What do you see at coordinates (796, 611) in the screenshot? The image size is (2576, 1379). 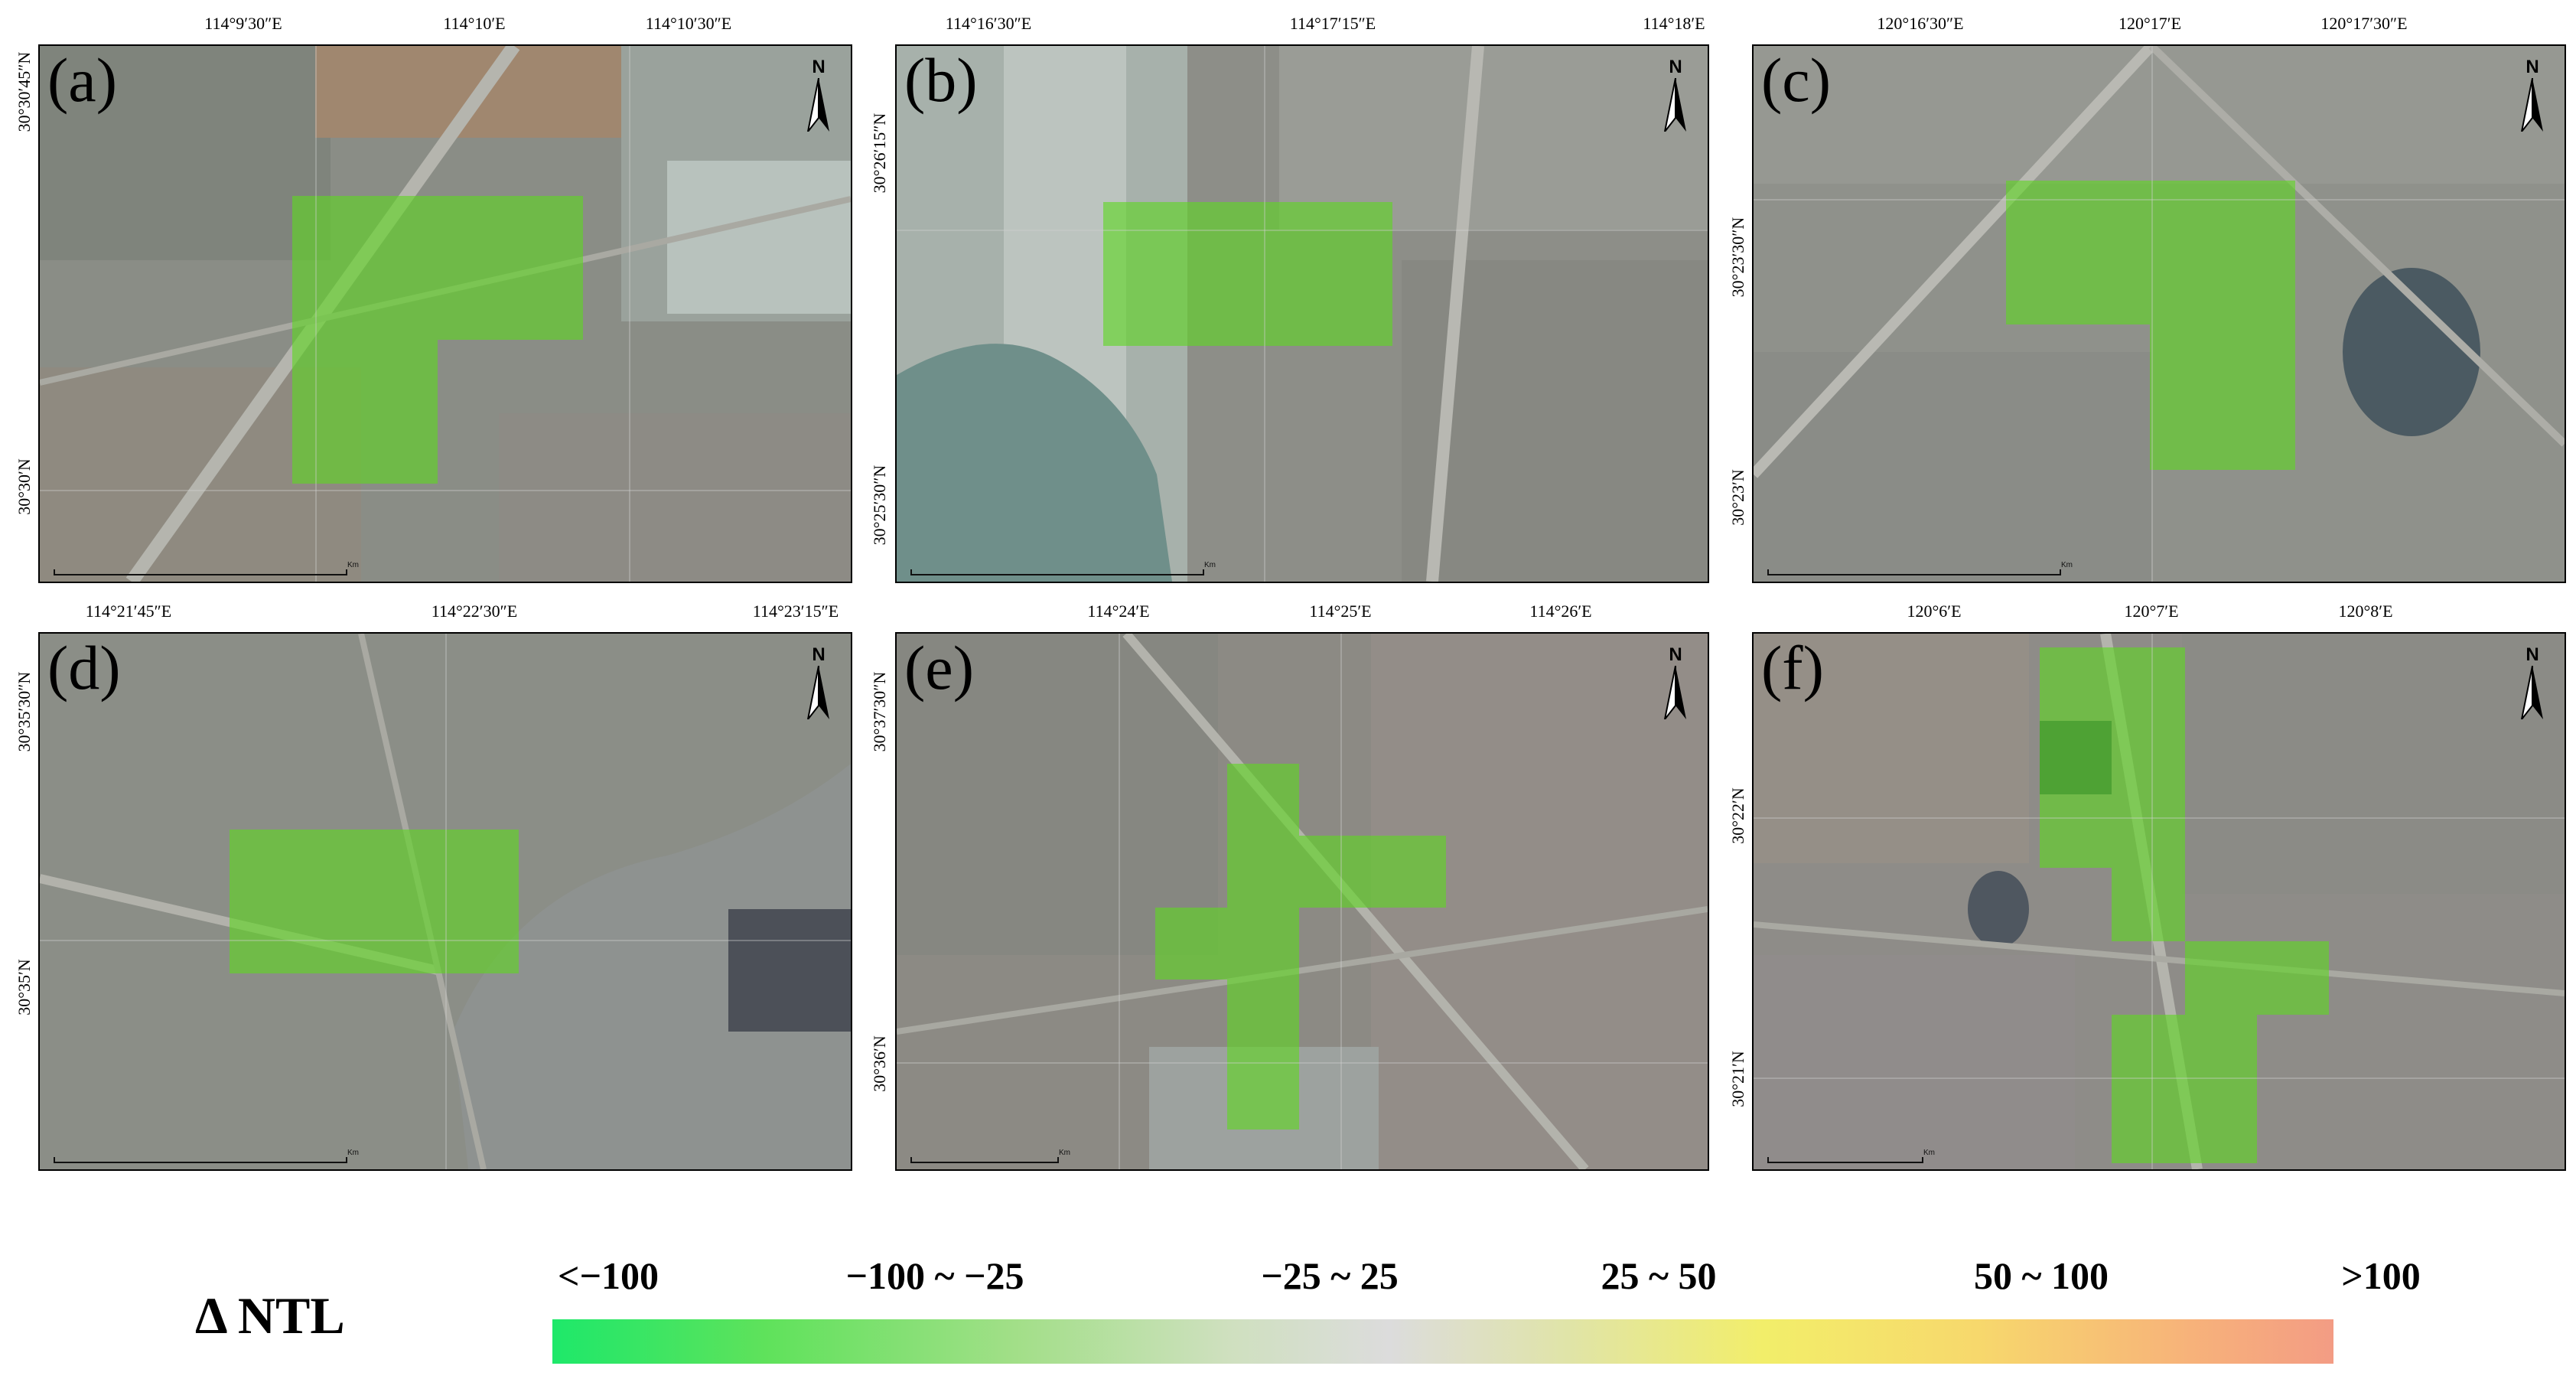 I see `longitude-tick-label: 114°23′15″E` at bounding box center [796, 611].